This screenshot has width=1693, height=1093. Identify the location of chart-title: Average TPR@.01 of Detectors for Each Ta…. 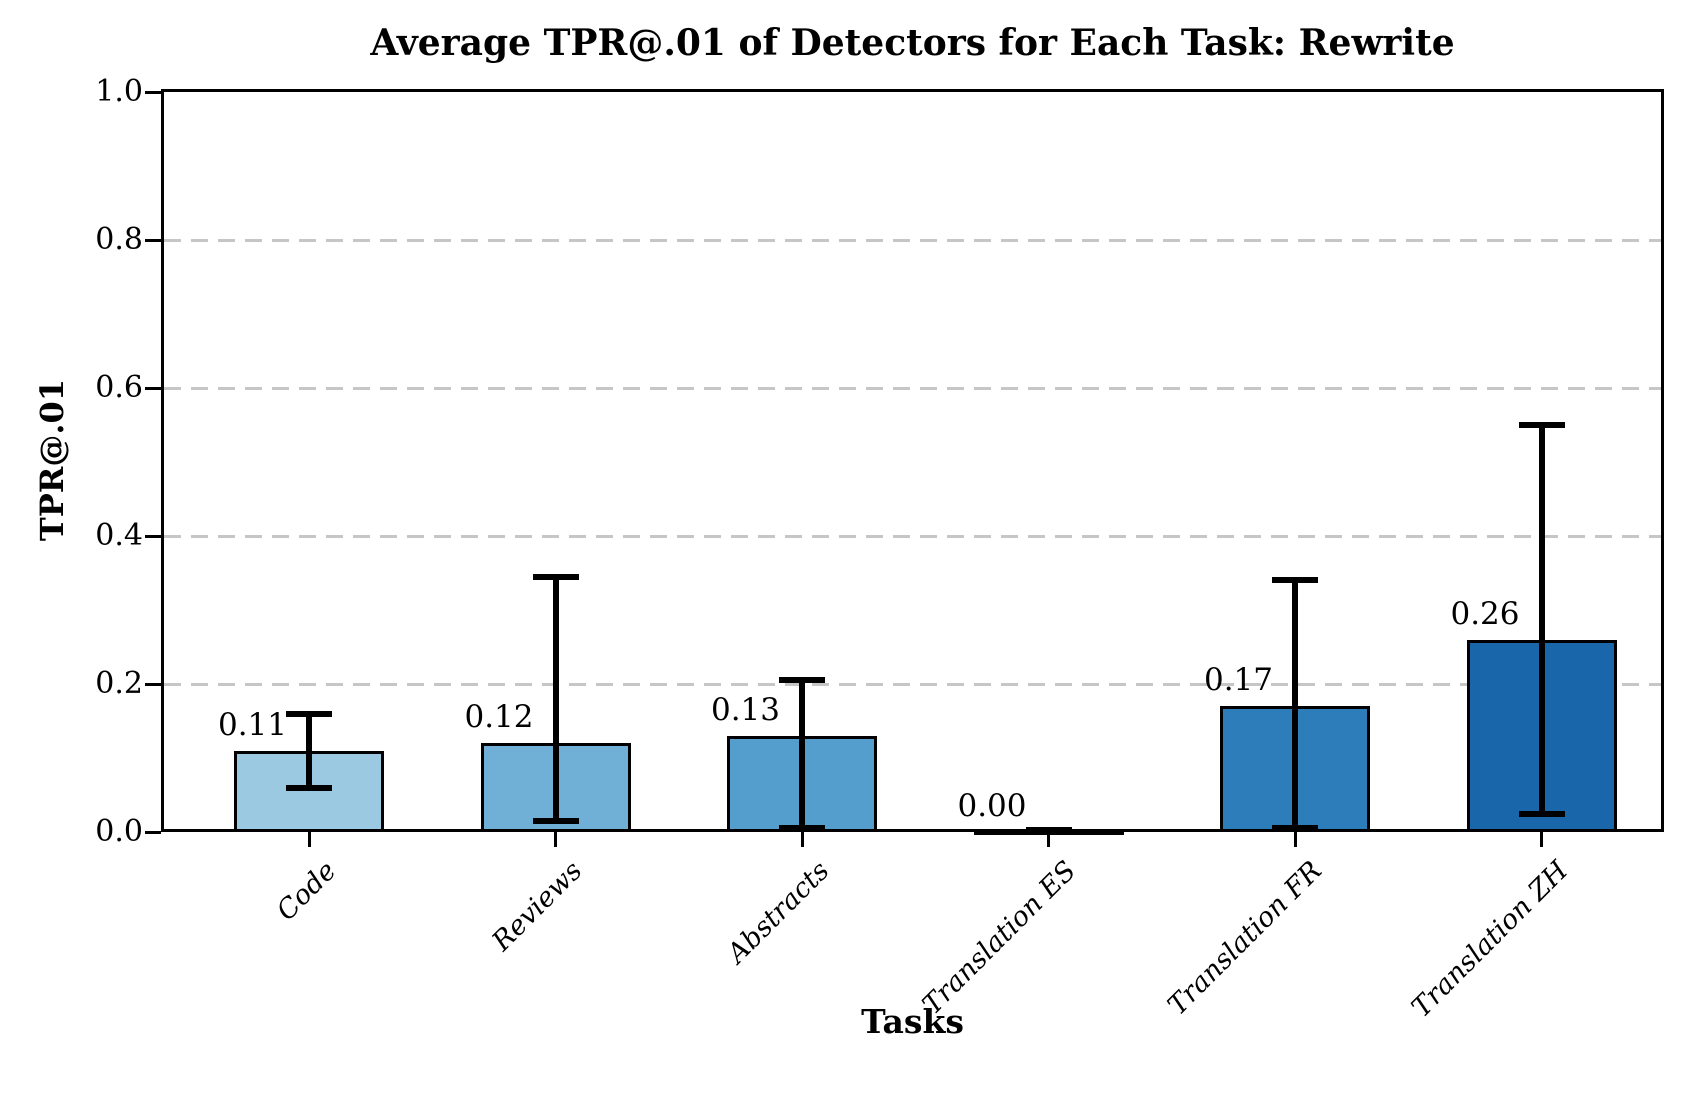
(912, 43).